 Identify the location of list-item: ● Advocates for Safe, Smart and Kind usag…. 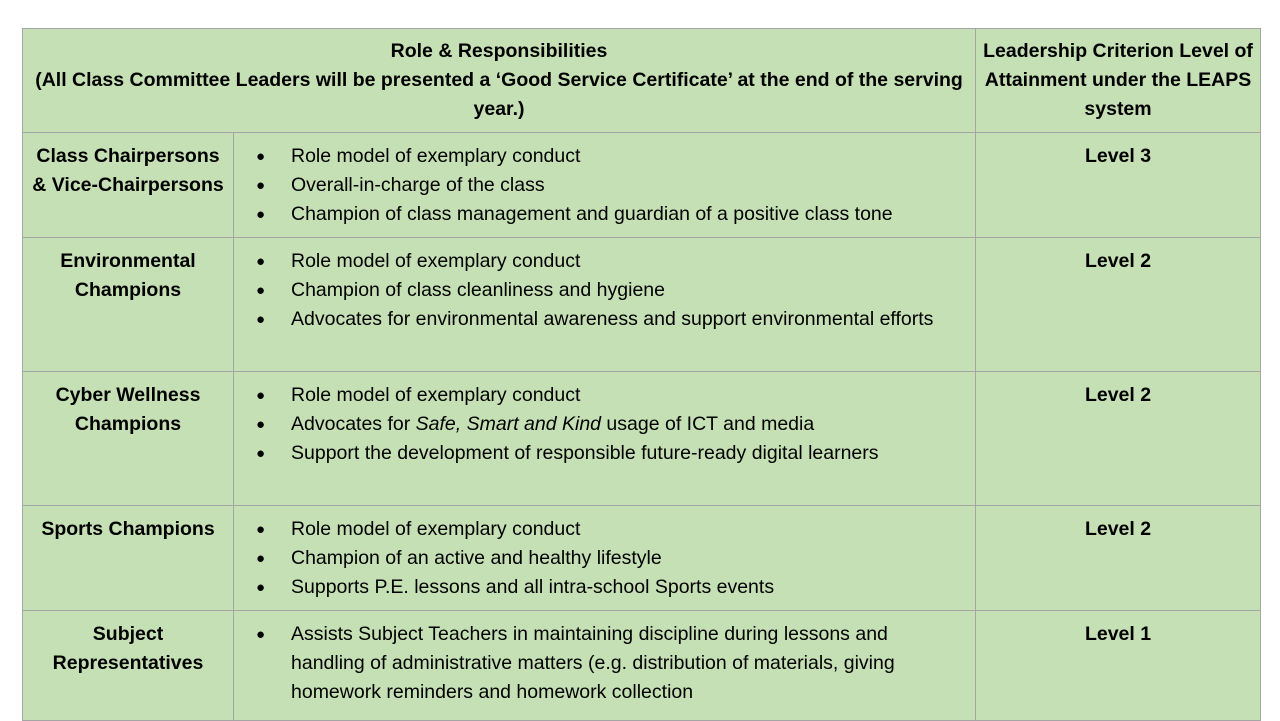
(610, 424).